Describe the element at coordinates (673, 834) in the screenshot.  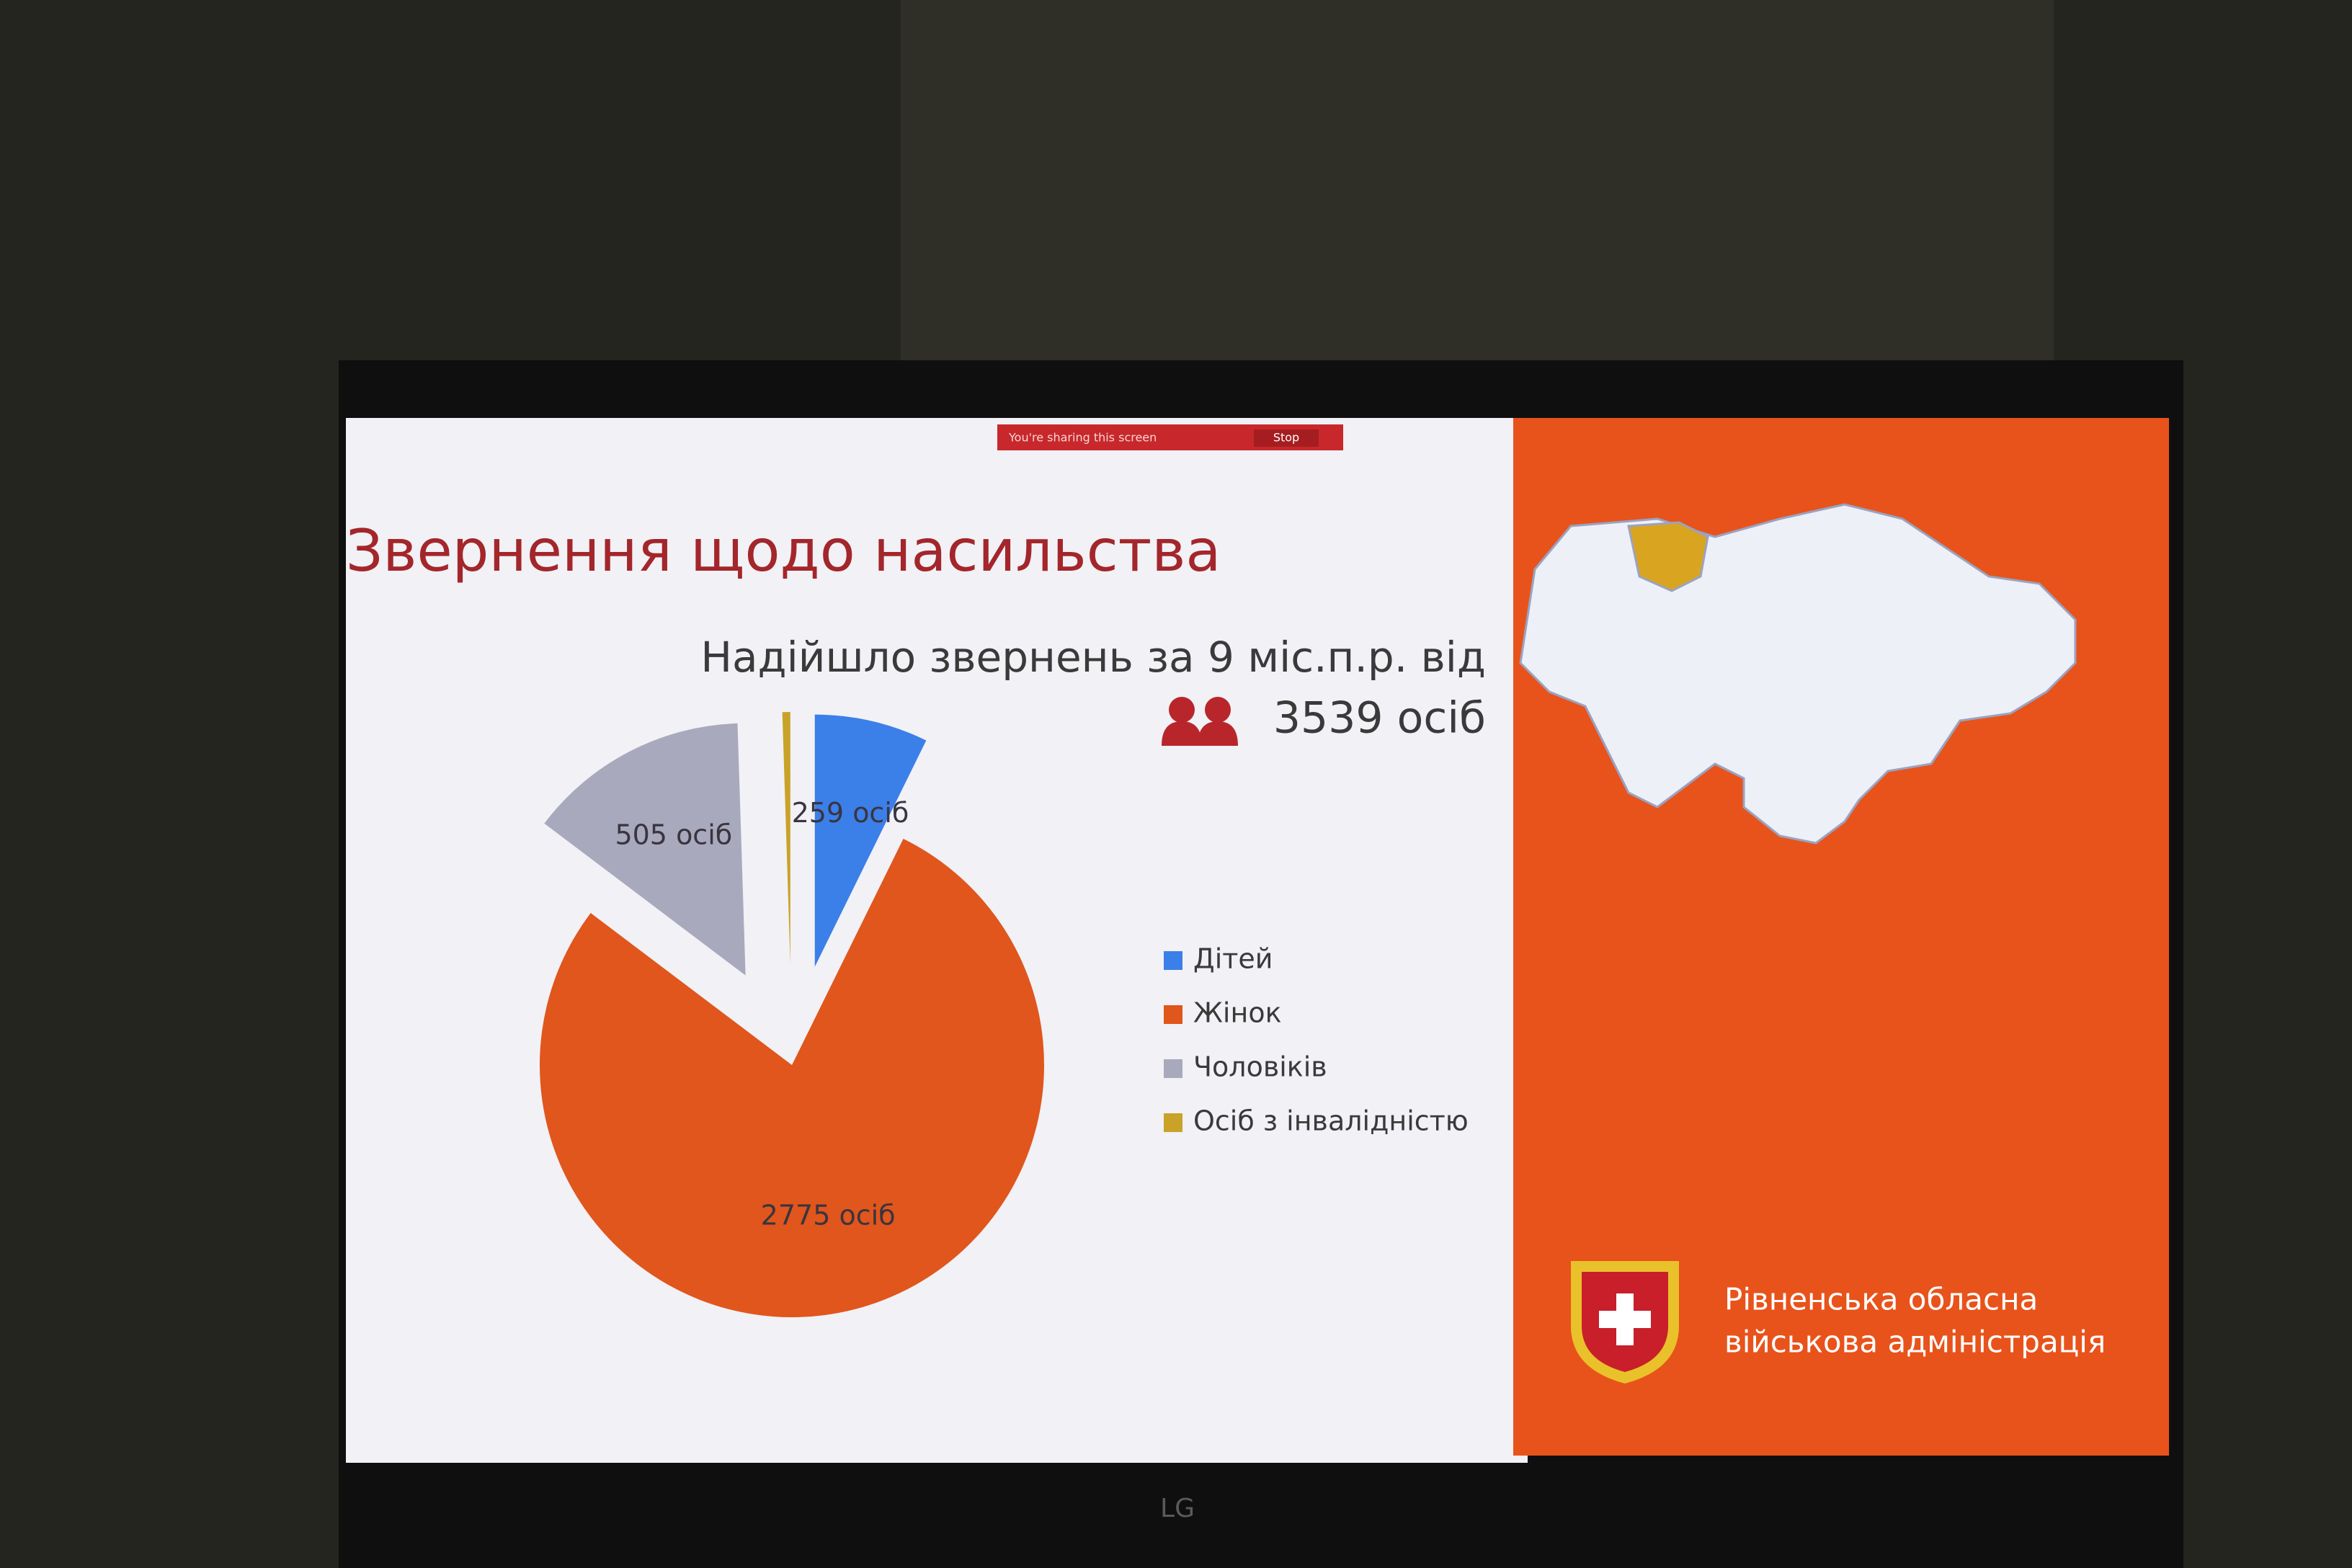
I see `slice-label: 505 осіб` at that location.